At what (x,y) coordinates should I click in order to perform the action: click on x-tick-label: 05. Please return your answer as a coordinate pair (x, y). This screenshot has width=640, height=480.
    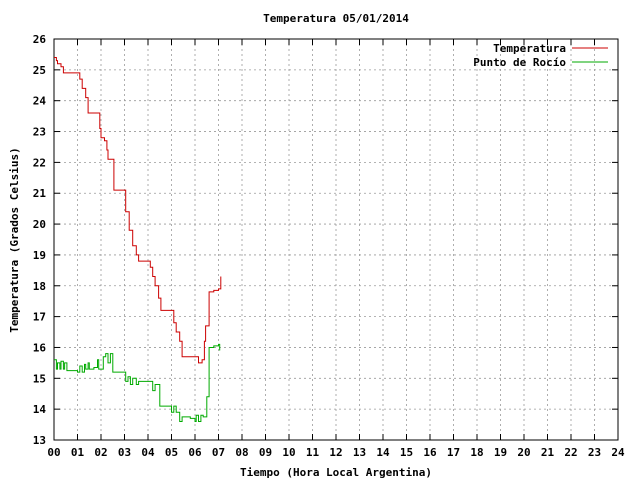
    Looking at the image, I should click on (171, 452).